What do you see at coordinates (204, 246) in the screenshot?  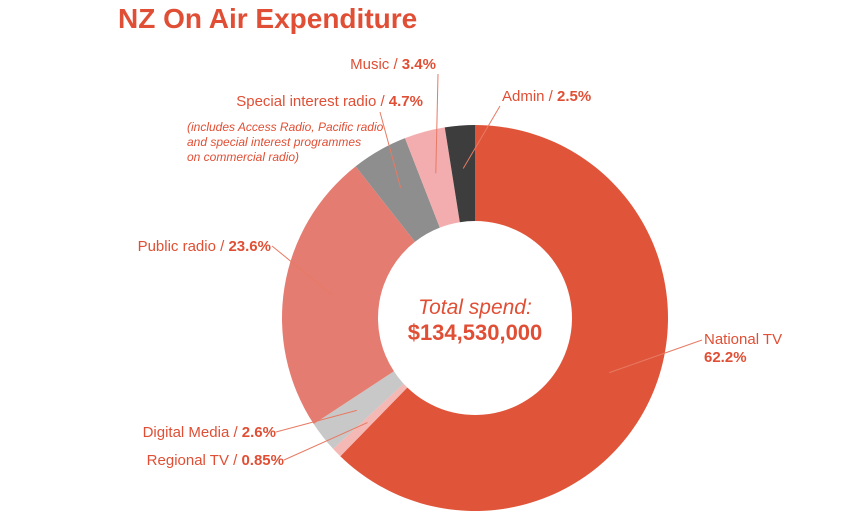 I see `label-public-radio: Public radio / 23.6%` at bounding box center [204, 246].